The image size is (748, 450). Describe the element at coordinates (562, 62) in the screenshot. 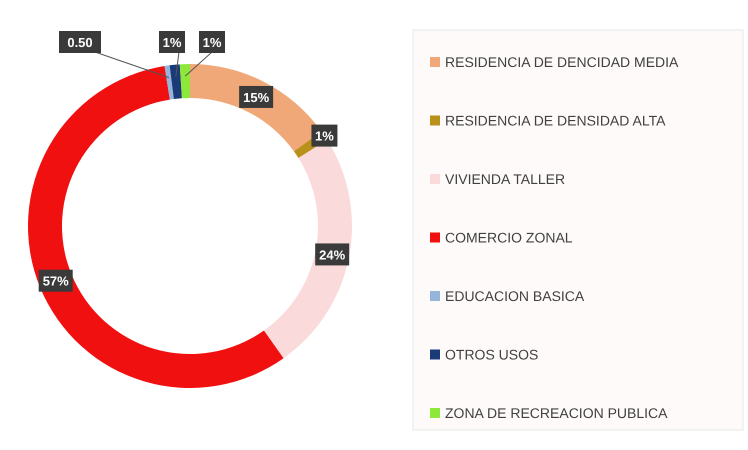

I see `legend-label: RESIDENCIA DE DENCIDAD MEDIA` at that location.